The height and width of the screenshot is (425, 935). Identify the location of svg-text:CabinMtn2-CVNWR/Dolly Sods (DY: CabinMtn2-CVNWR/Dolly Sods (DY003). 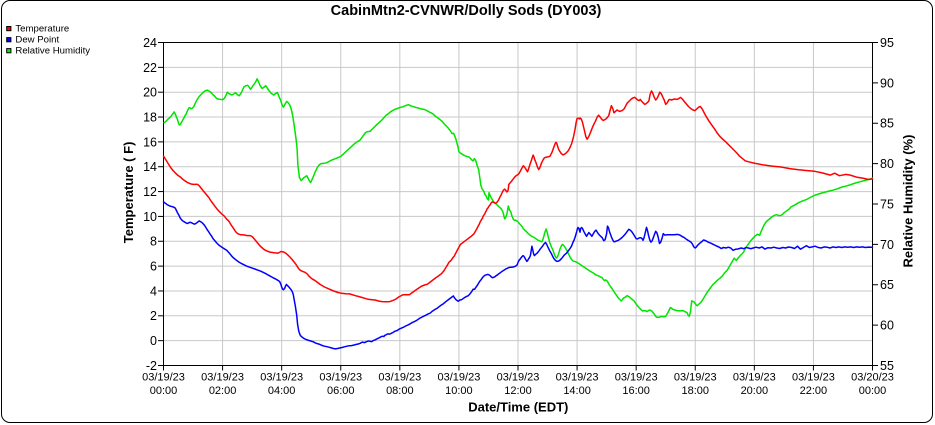
(466, 11).